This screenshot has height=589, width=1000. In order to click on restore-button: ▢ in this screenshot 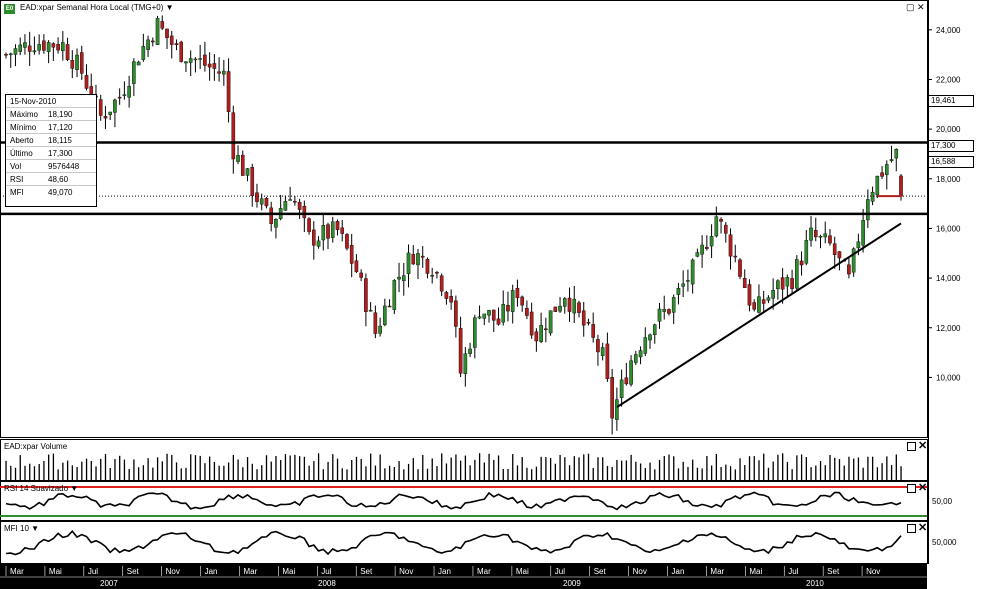, I will do `click(910, 7)`.